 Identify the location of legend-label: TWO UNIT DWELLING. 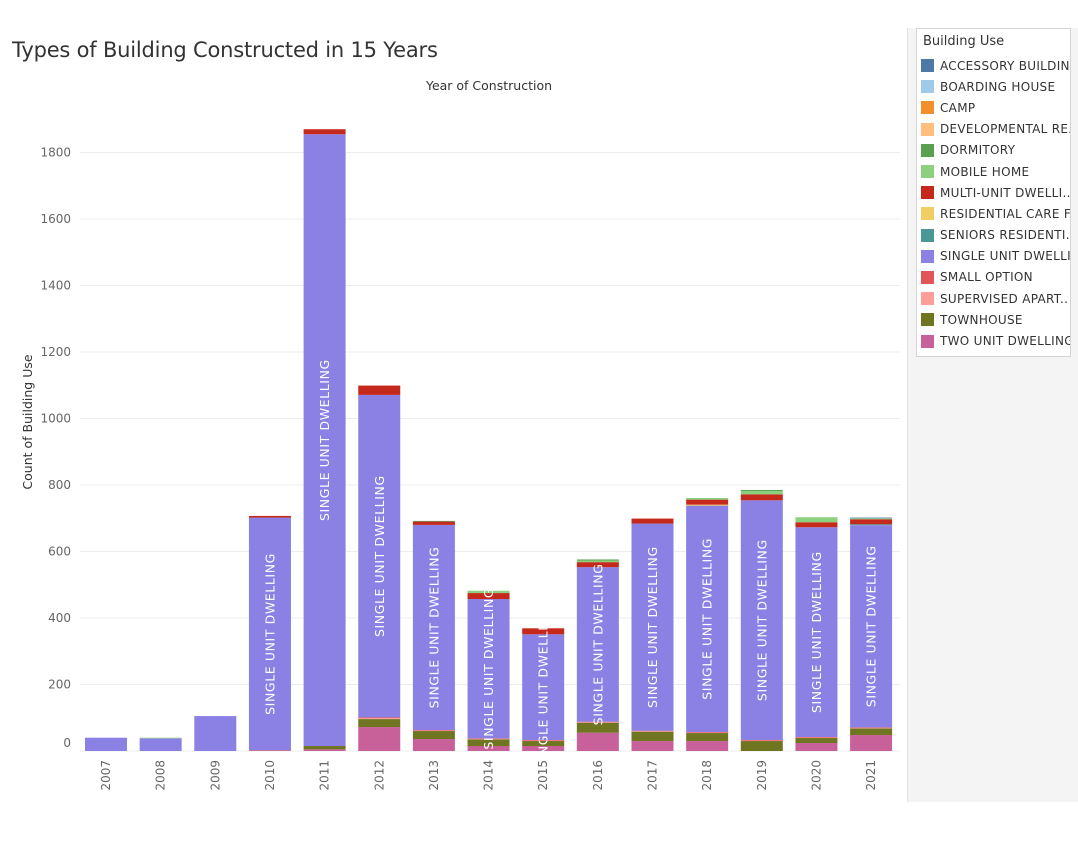
(1005, 341).